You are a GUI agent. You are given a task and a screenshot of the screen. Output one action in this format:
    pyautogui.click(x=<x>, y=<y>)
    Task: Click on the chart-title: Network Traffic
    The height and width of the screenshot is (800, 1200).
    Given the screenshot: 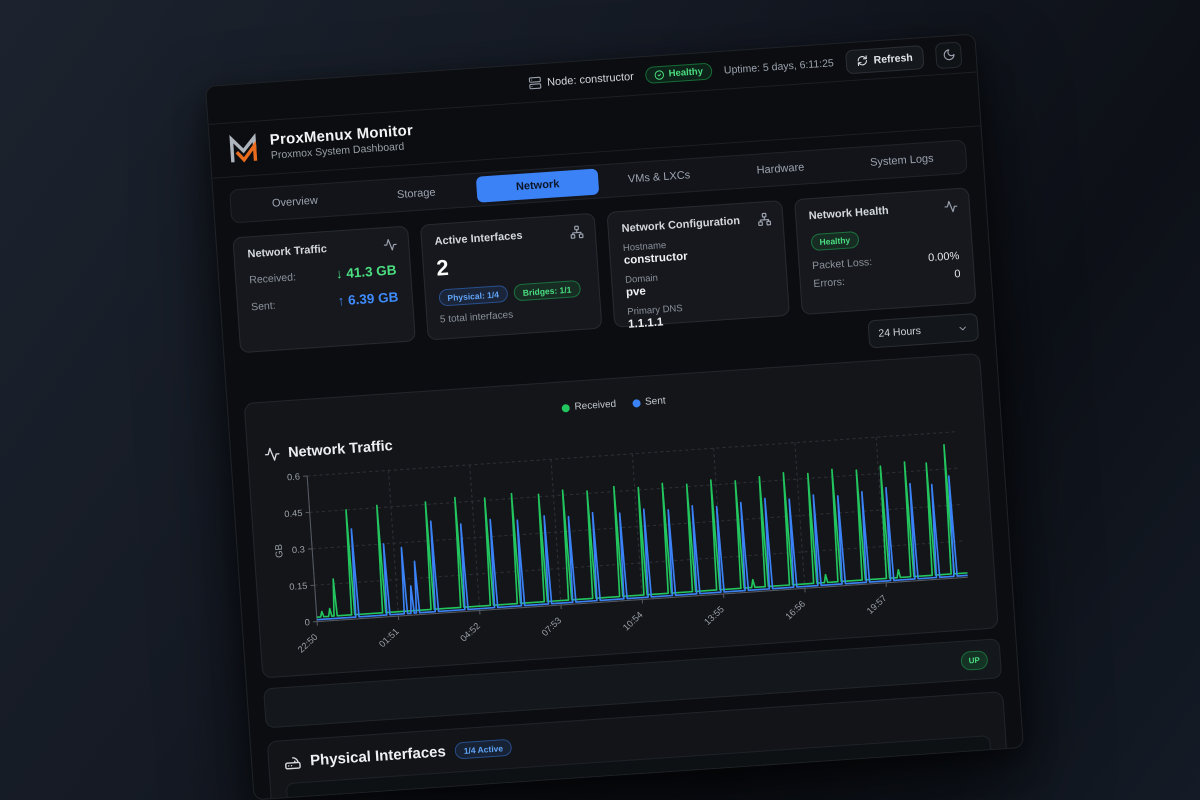 What is the action you would take?
    pyautogui.click(x=340, y=450)
    